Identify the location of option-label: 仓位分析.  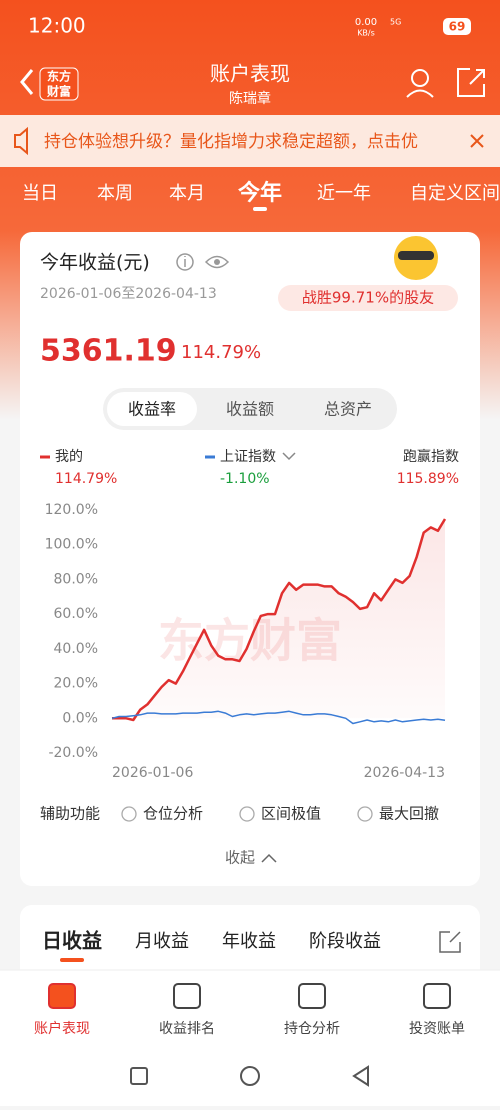
(173, 814).